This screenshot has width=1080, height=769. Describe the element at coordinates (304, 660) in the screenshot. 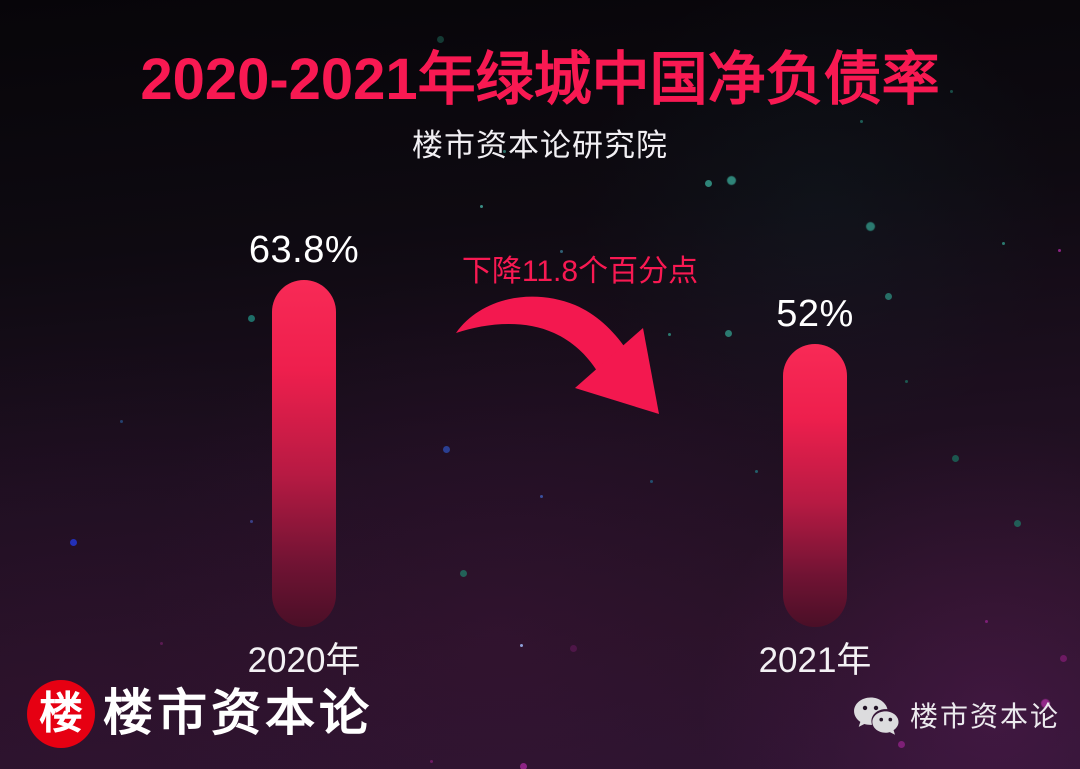

I see `category-label-2020: 2020年` at that location.